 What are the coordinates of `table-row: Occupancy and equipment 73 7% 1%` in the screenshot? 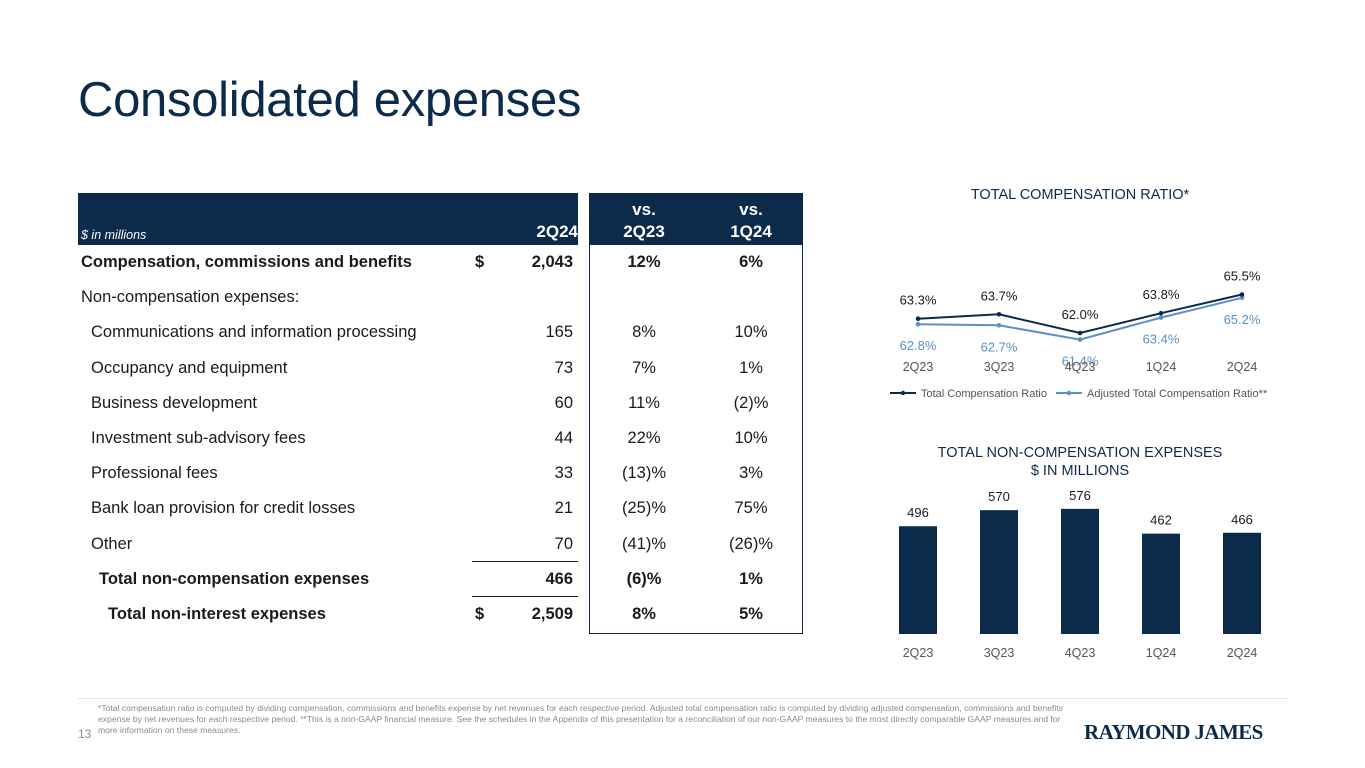 It's located at (440, 368).